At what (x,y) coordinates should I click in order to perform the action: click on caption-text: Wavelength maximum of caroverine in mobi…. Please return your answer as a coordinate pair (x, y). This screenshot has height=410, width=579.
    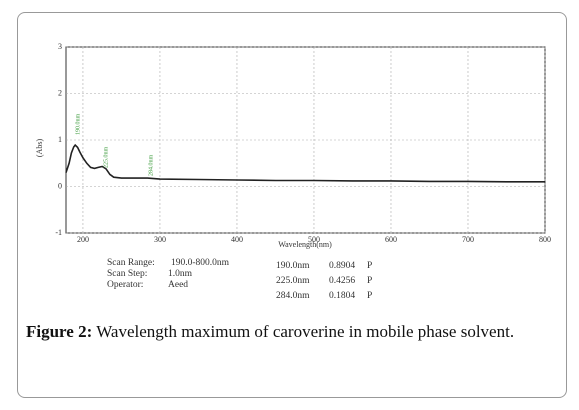
    Looking at the image, I should click on (305, 331).